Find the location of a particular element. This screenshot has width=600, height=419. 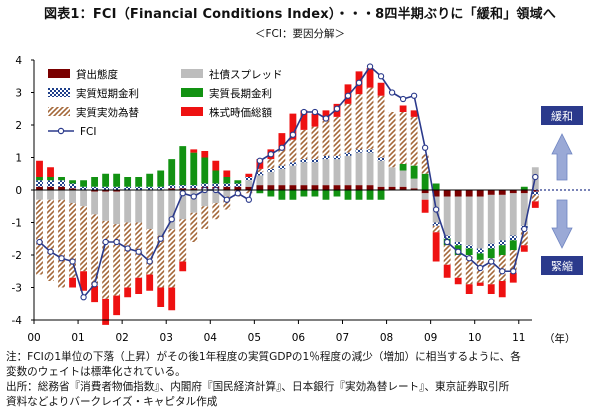

ease-label: 緩和 is located at coordinates (562, 116).